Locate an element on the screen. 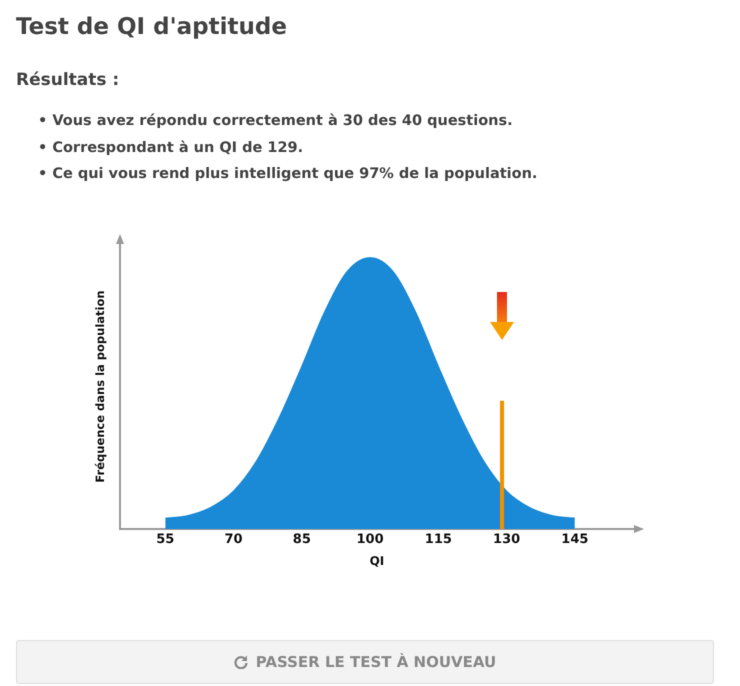  x-tick-label: 70 is located at coordinates (233, 540).